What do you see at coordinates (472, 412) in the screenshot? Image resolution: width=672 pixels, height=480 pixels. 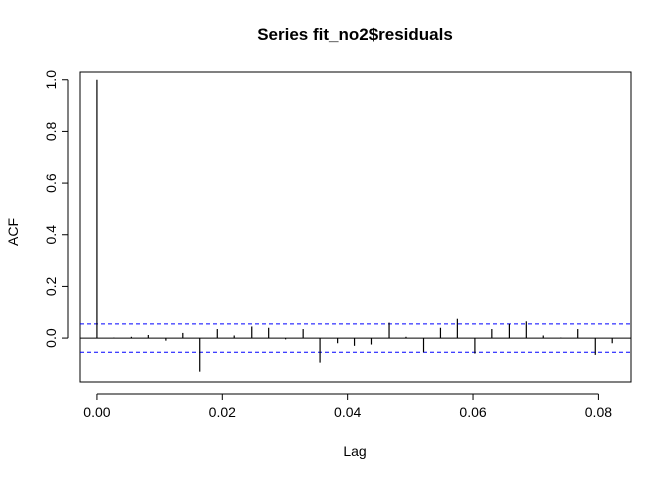 I see `x-tick-label-3: 0.06` at bounding box center [472, 412].